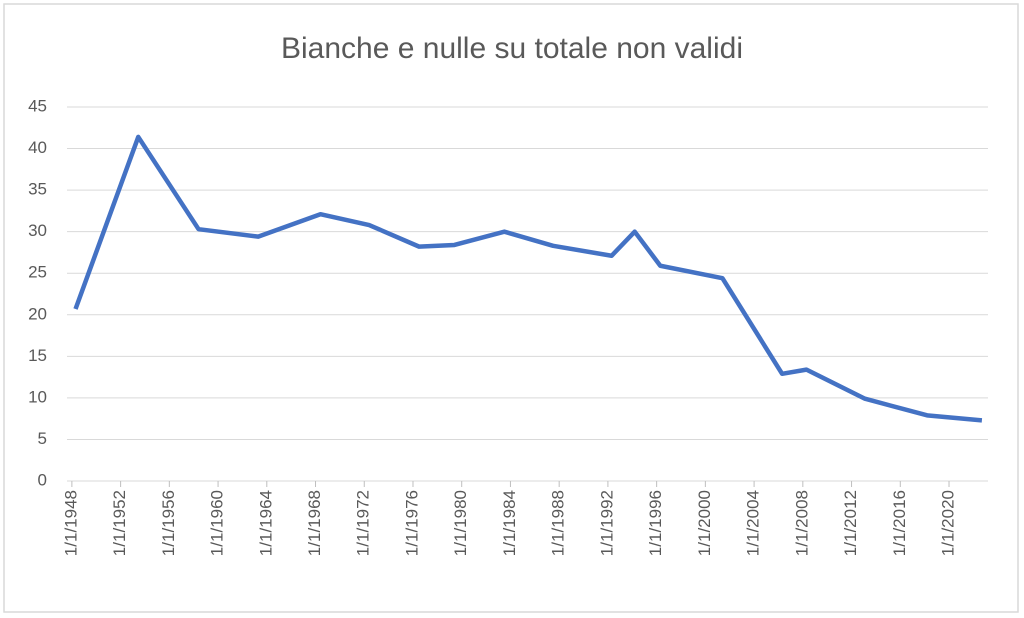 Image resolution: width=1024 pixels, height=618 pixels. Describe the element at coordinates (801, 523) in the screenshot. I see `x-tick-label: 1/1/2008` at that location.